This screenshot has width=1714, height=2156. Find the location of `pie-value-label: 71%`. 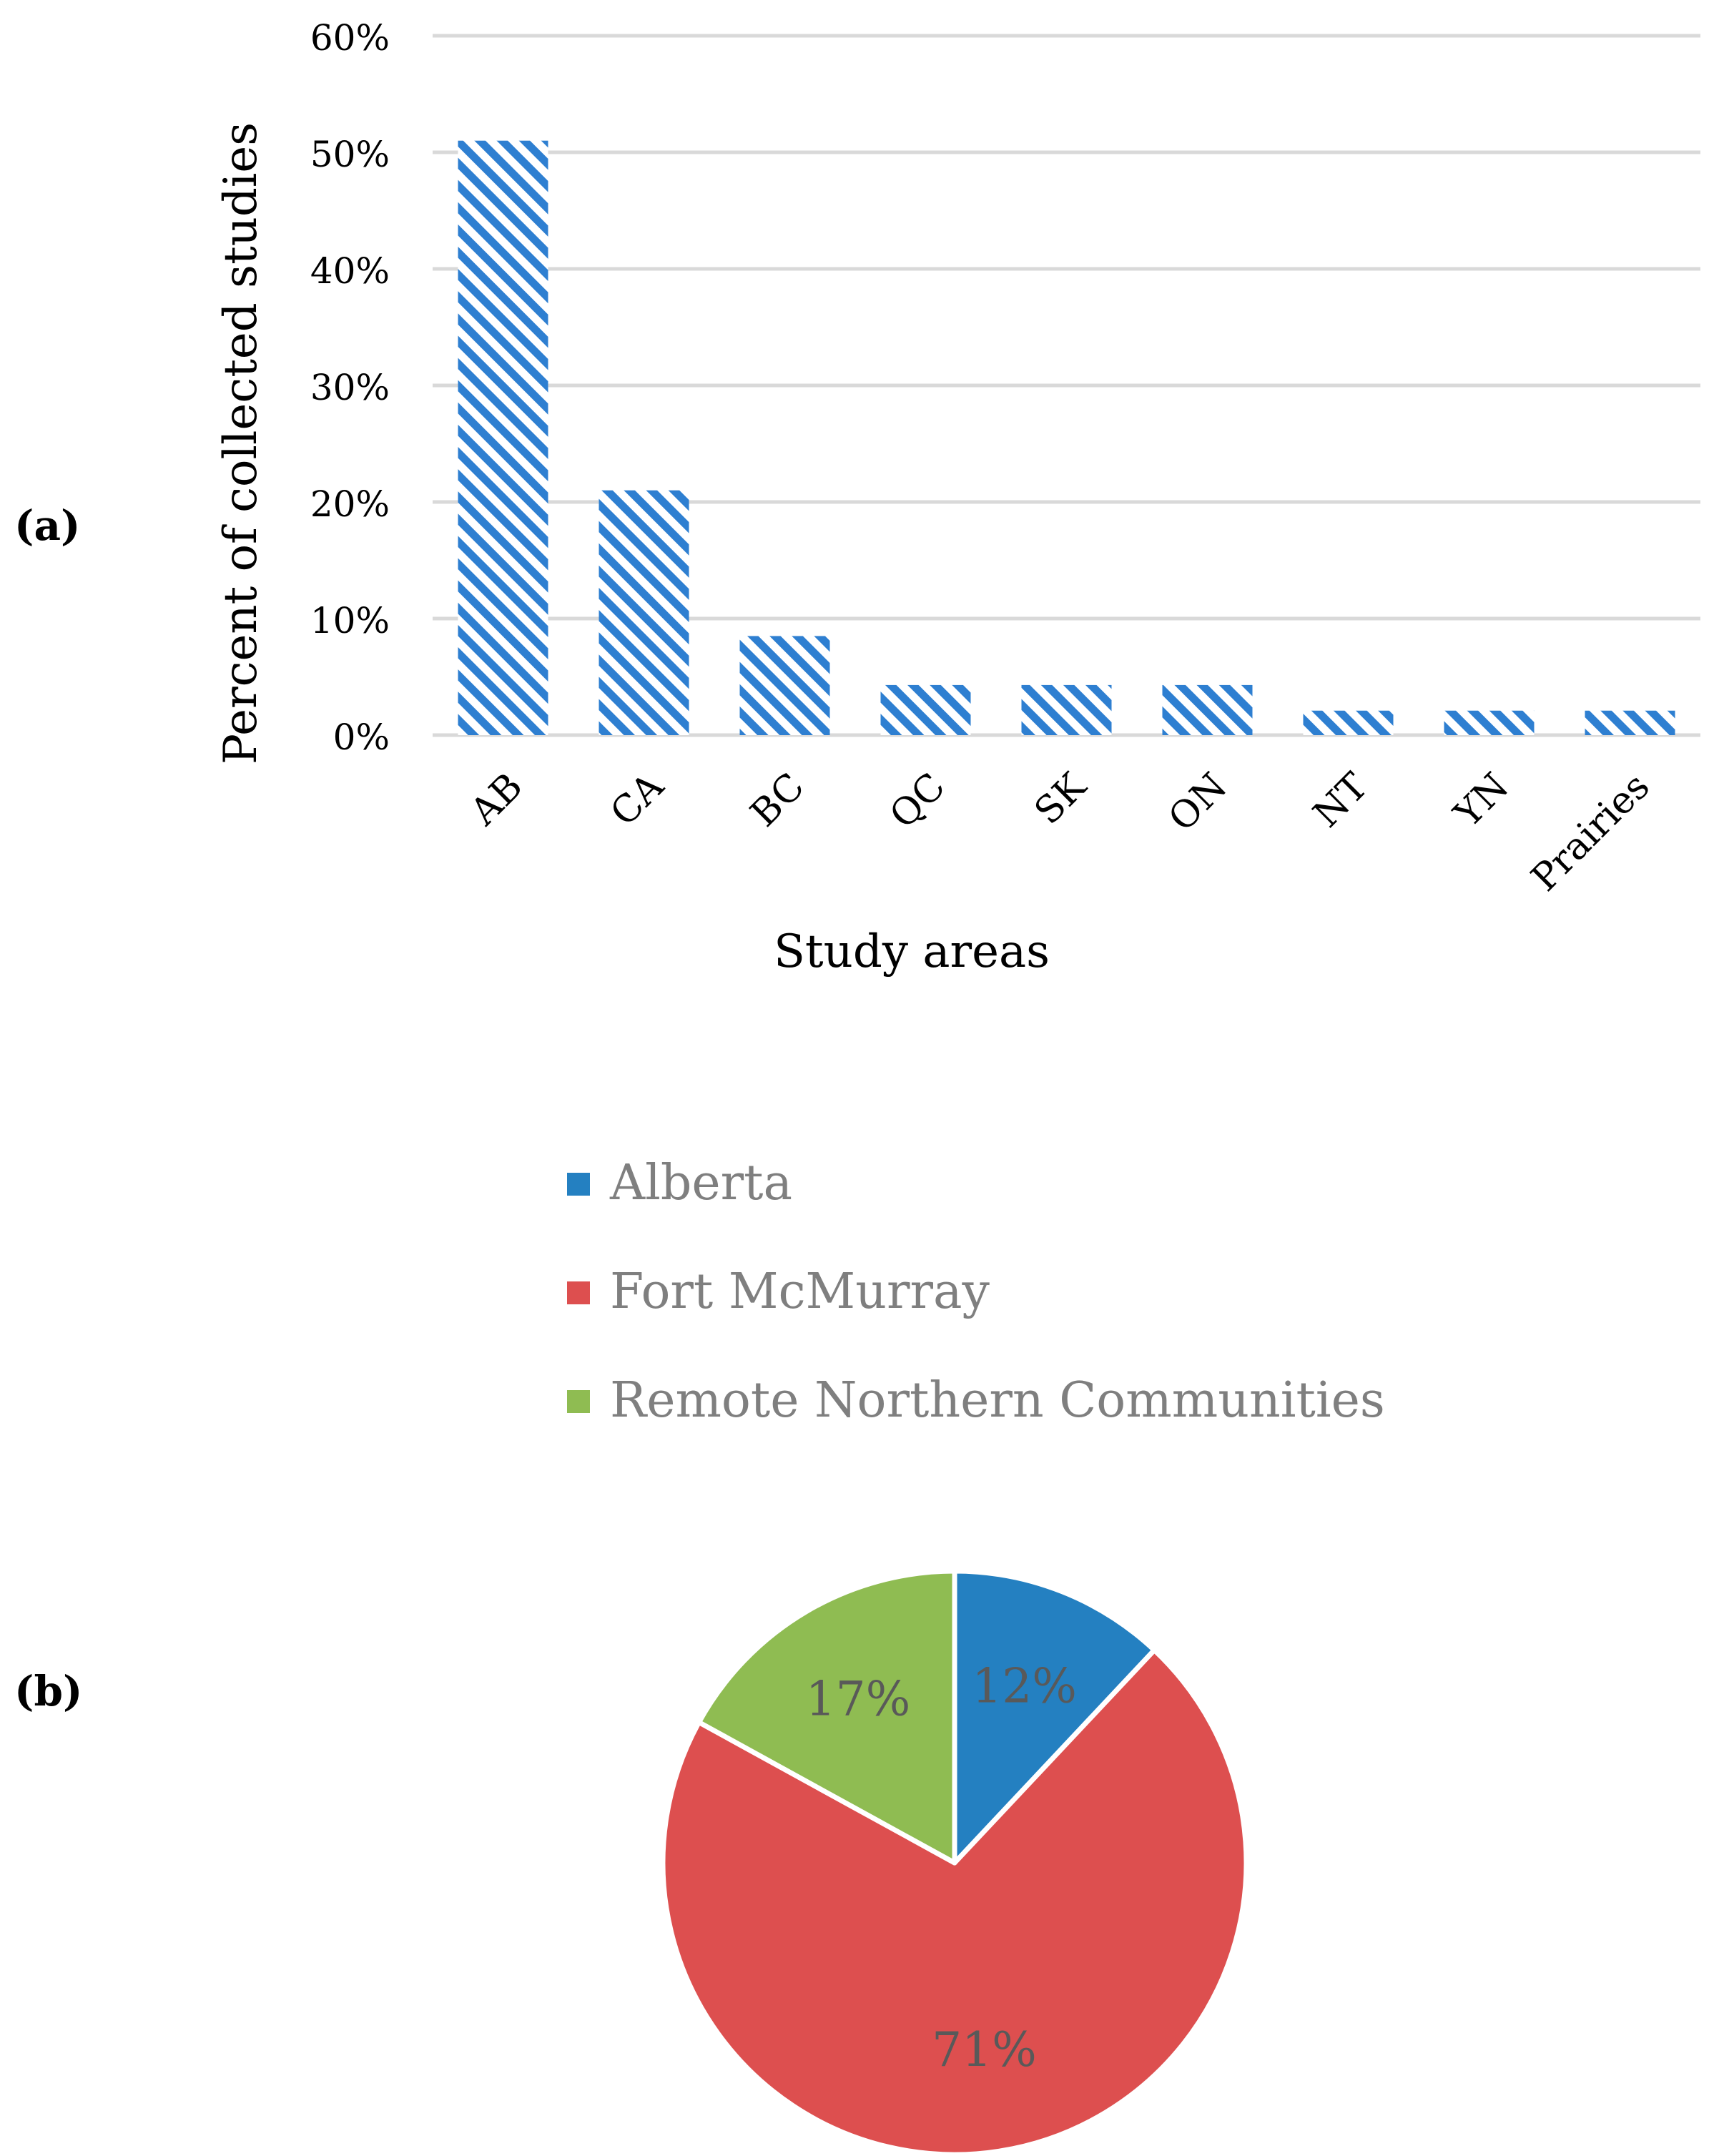

pie-value-label: 71% is located at coordinates (984, 2049).